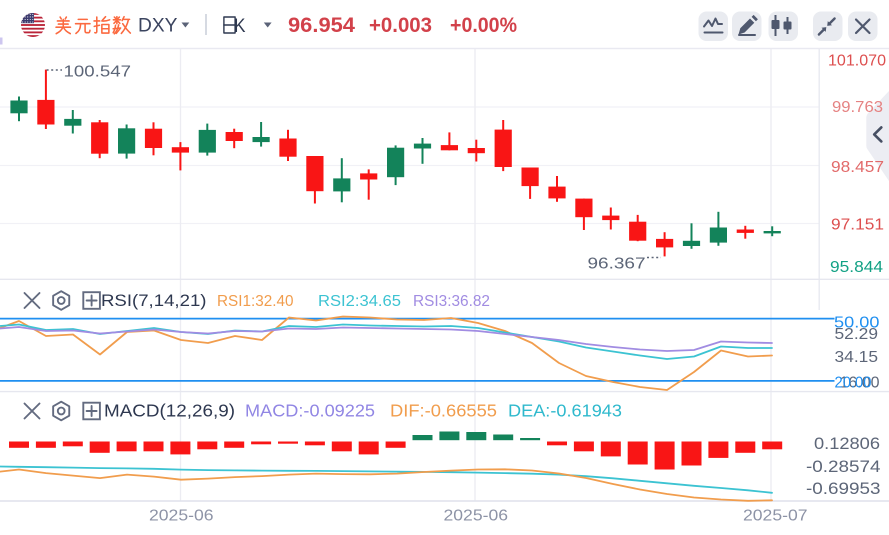  Describe the element at coordinates (154, 300) in the screenshot. I see `svg-text: RSI(7,14,21)` at that location.